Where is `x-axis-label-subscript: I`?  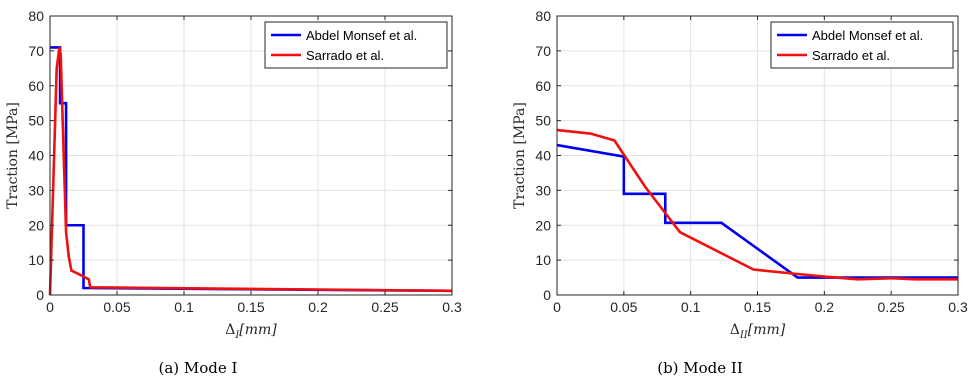 x-axis-label-subscript: I is located at coordinates (237, 335).